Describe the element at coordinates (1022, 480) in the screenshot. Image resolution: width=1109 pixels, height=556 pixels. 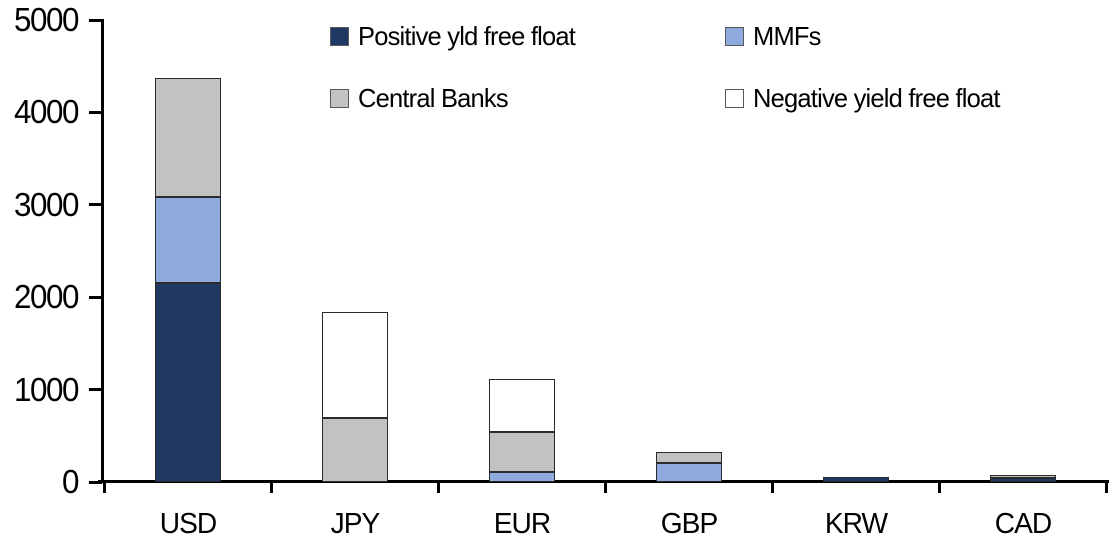
I see `bar-CAD-positive-yld-free-float` at that location.